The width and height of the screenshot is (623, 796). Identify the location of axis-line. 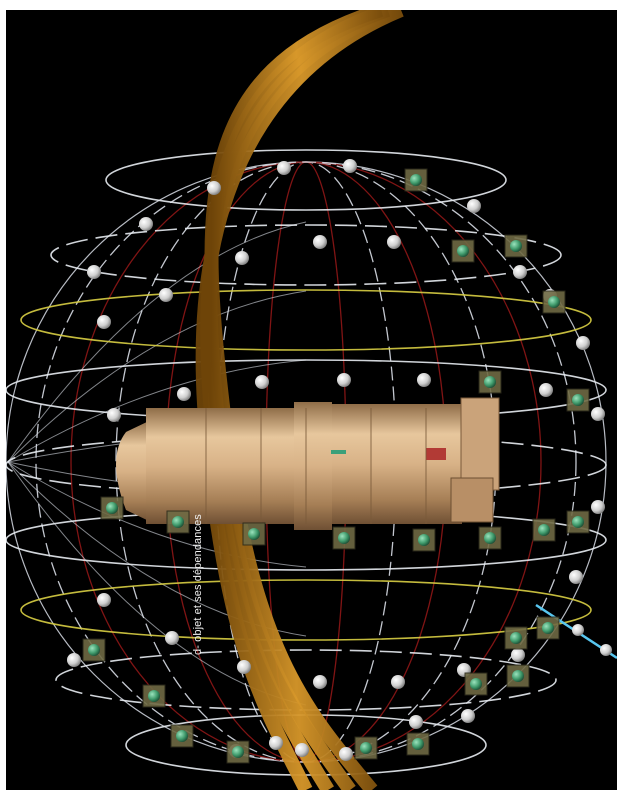
(576, 631).